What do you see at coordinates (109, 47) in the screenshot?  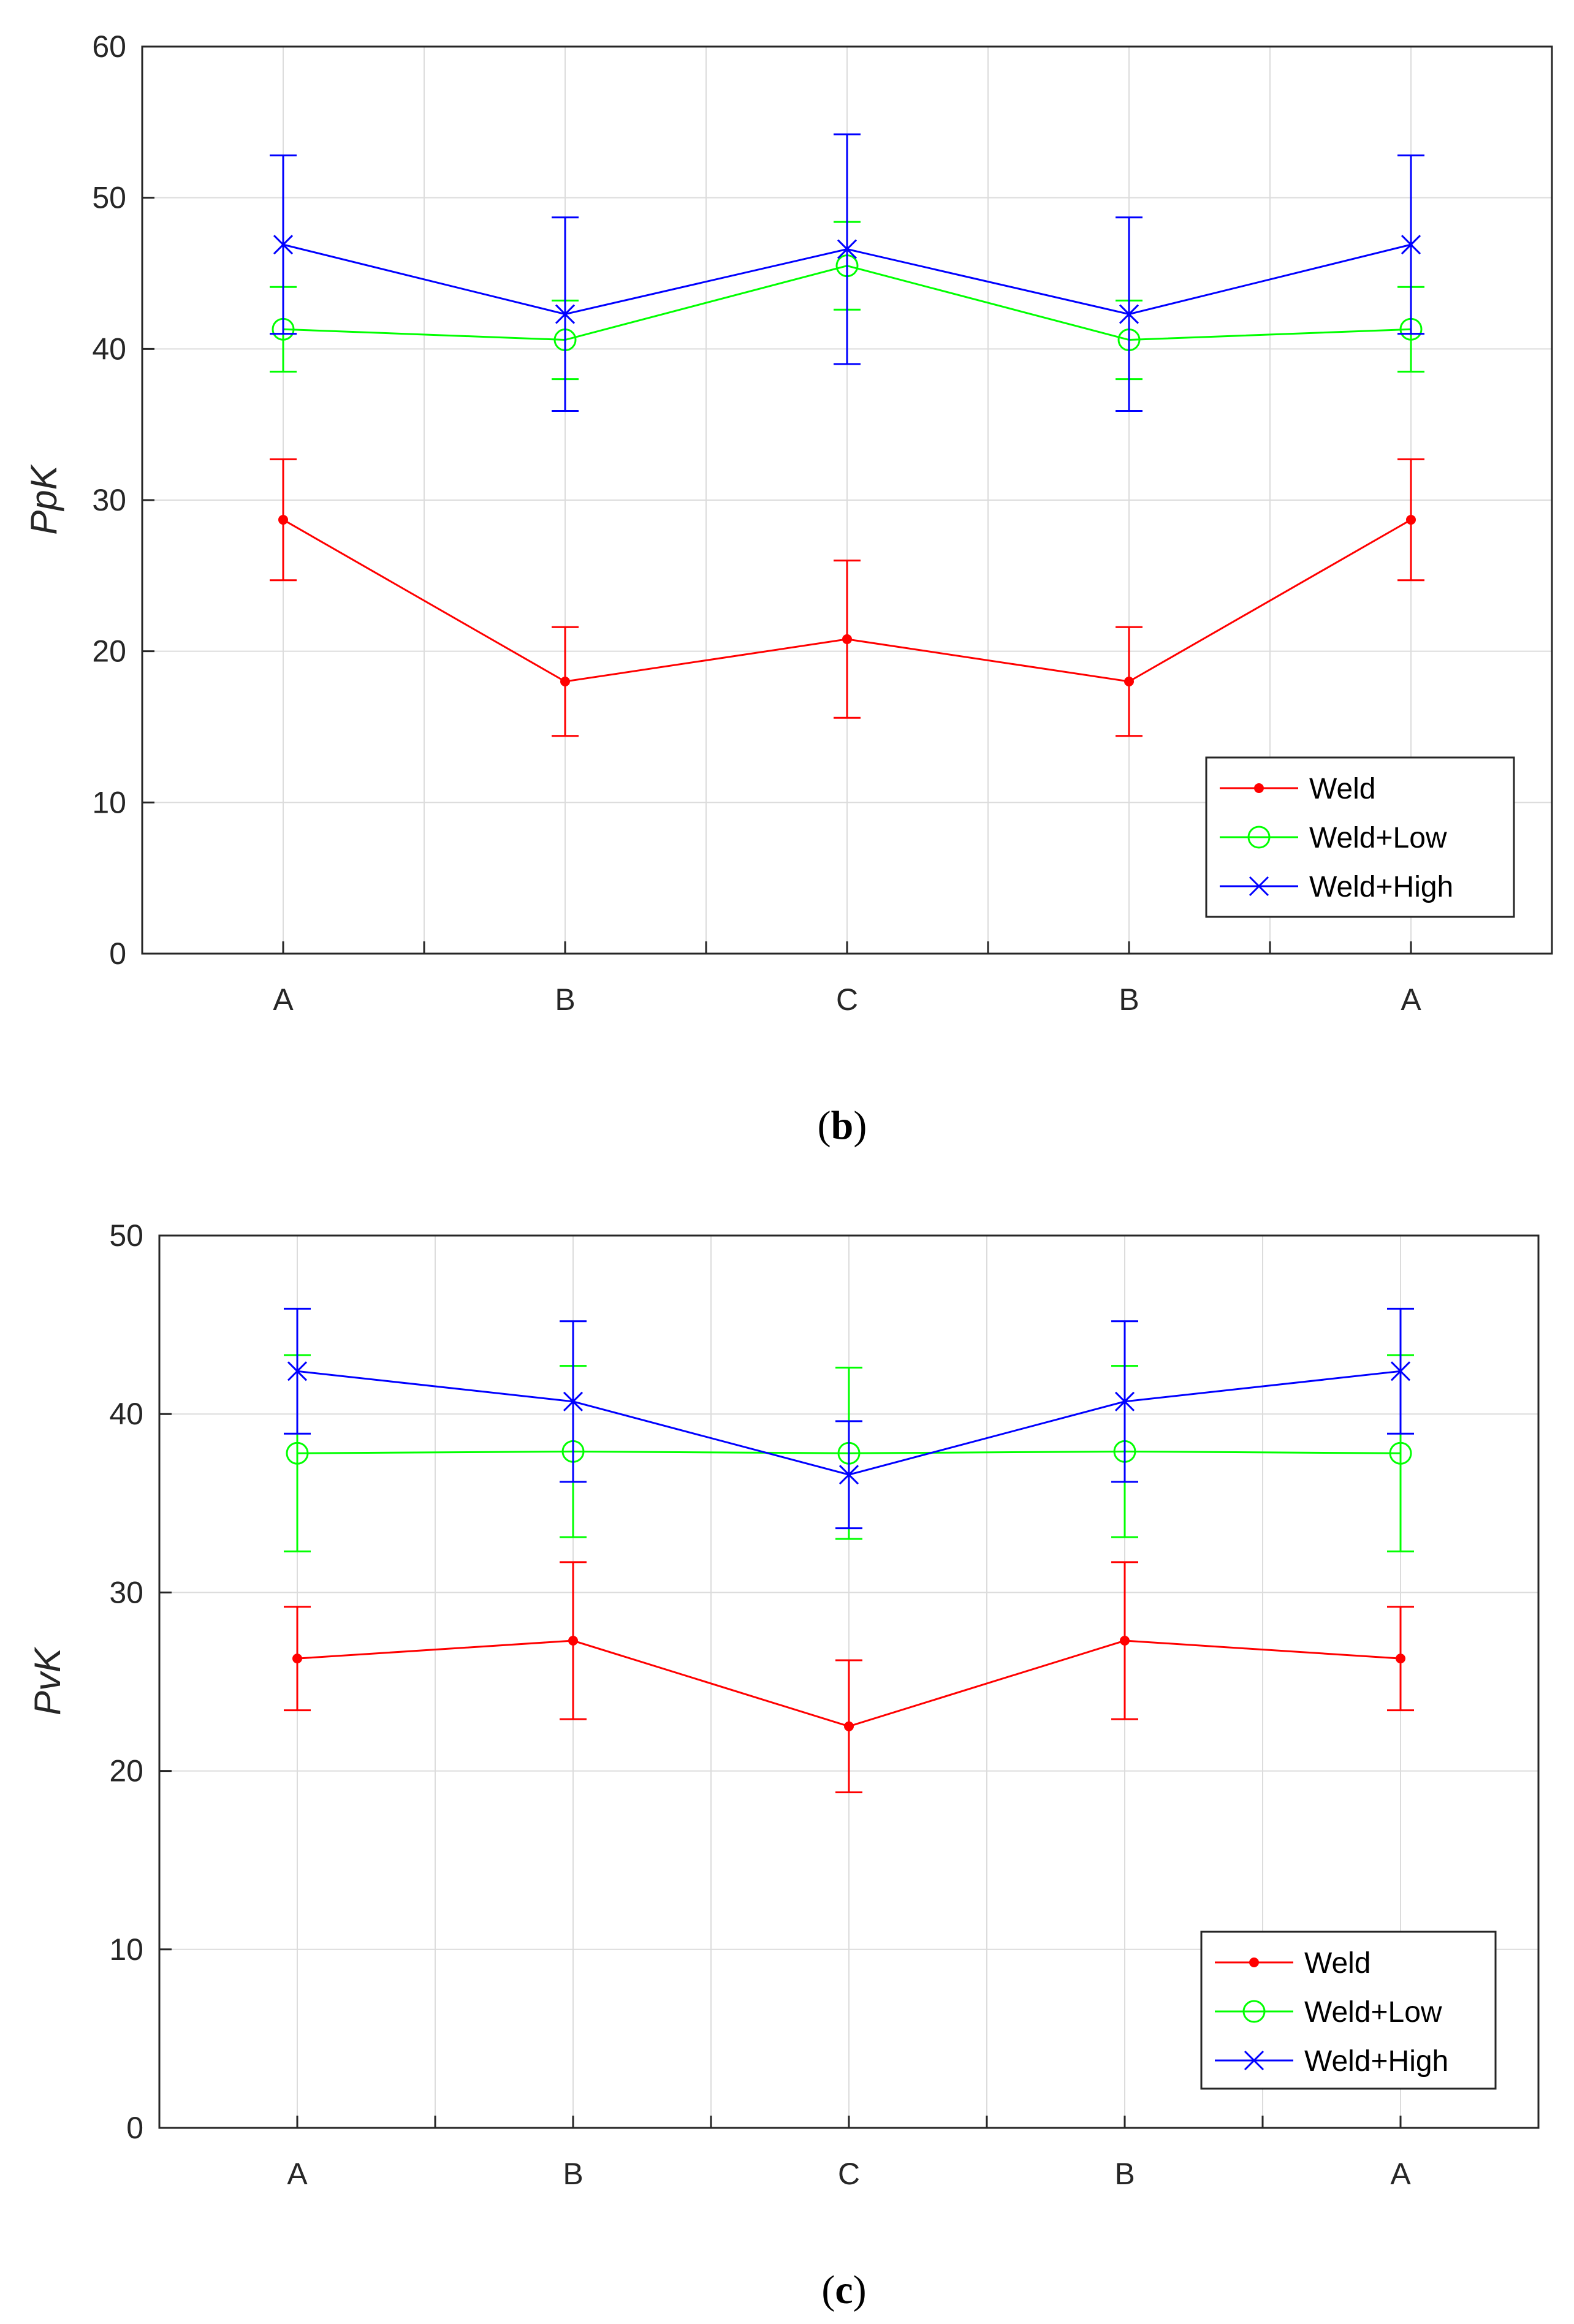 I see `y-tick-label: 60` at bounding box center [109, 47].